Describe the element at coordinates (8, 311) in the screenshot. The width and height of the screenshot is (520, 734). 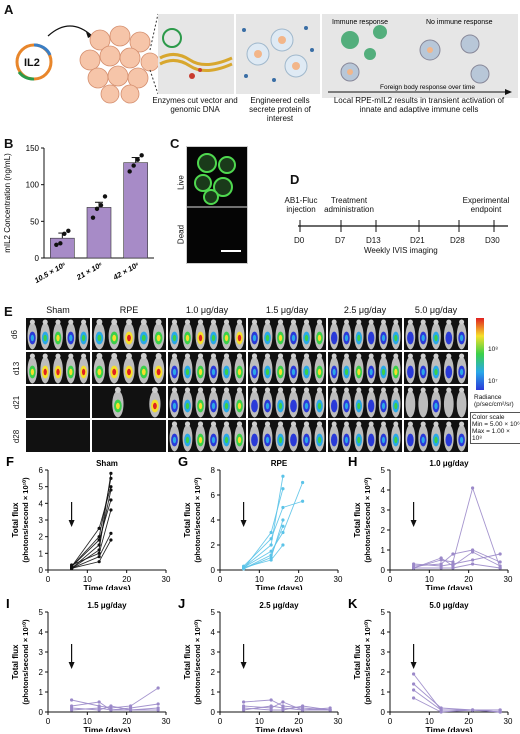
I see `panel-e-letter: E` at that location.